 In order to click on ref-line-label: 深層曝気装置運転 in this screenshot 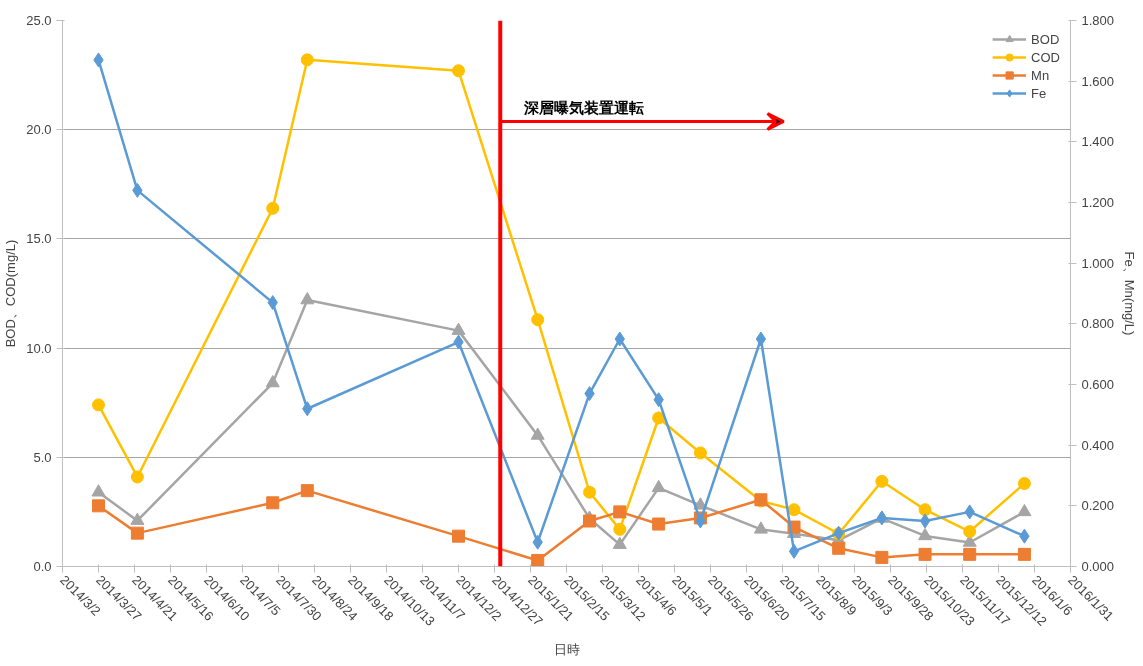, I will do `click(584, 107)`.